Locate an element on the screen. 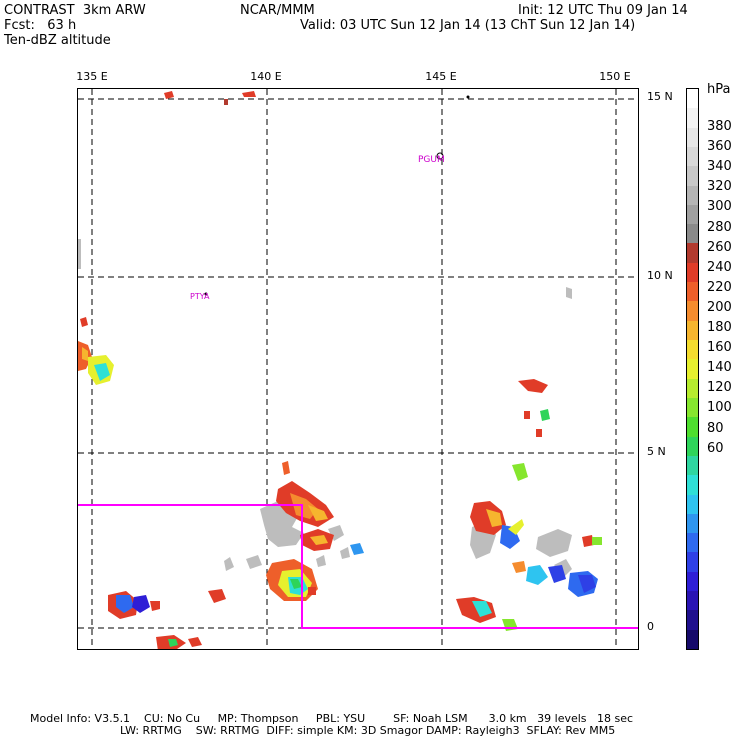 The image size is (740, 740). lat-label-0: 0 is located at coordinates (650, 626).